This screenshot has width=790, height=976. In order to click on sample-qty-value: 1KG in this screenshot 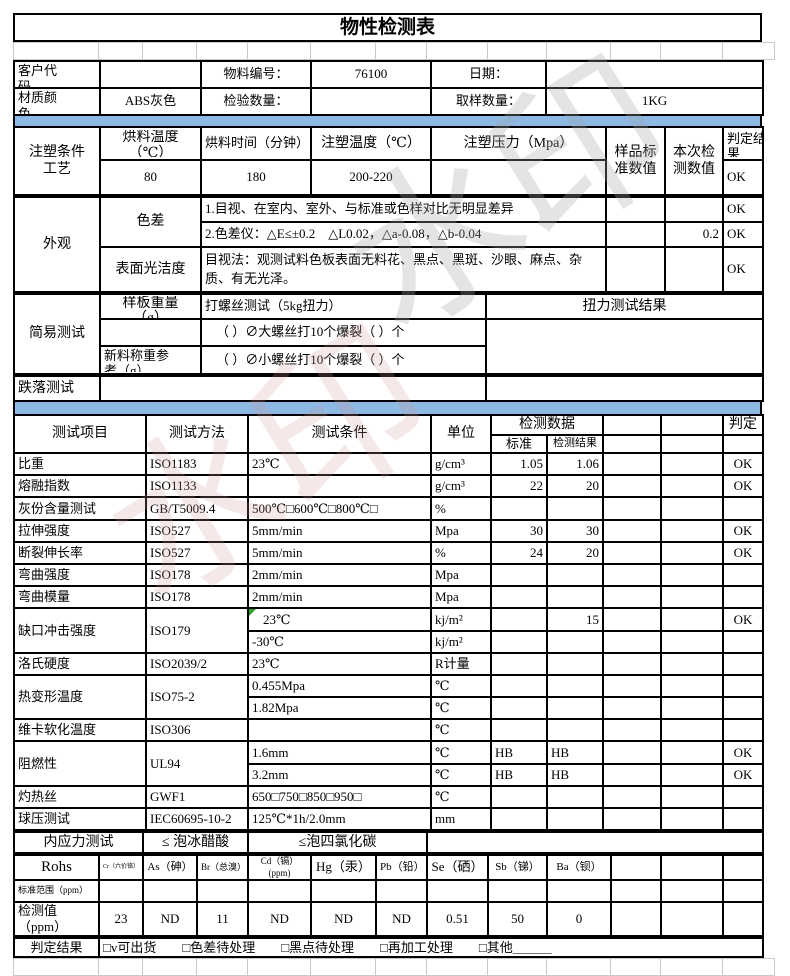, I will do `click(654, 101)`.